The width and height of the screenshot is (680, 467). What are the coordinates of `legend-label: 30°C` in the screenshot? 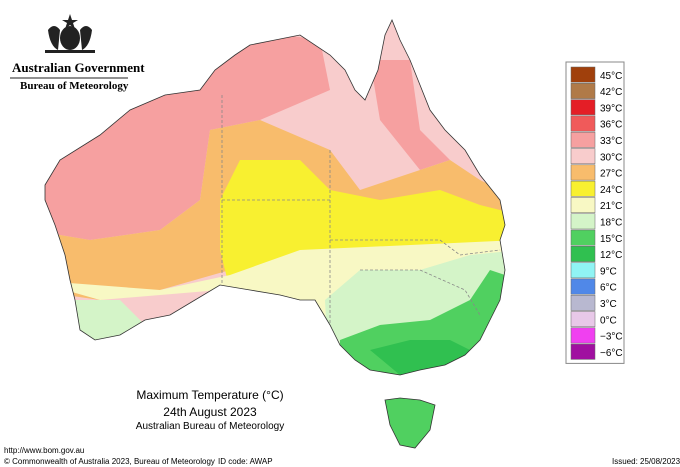 It's located at (611, 157).